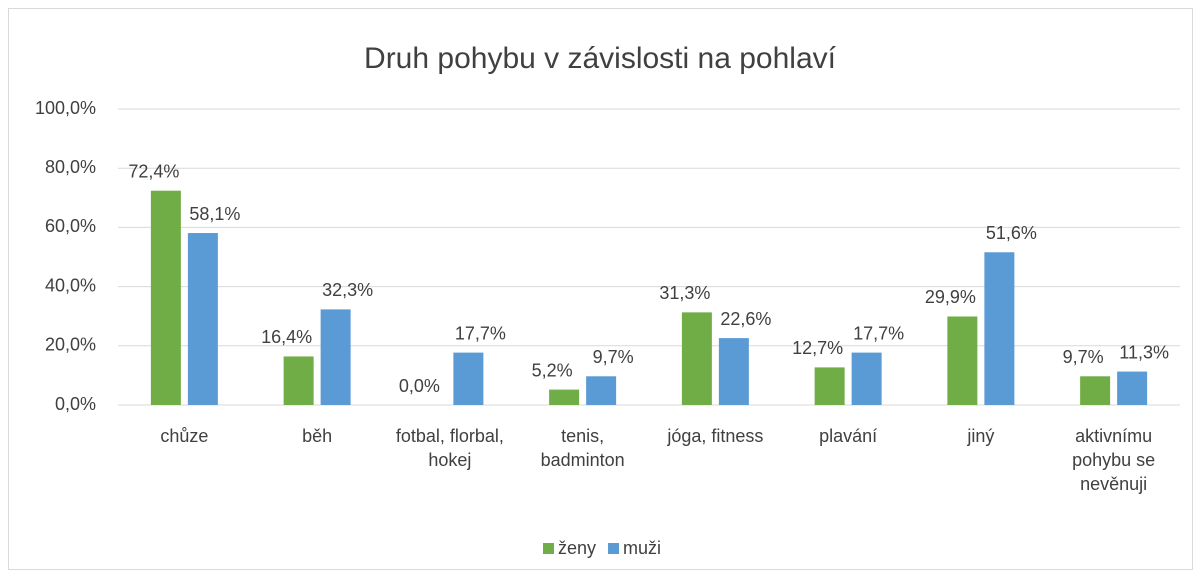 The image size is (1201, 578). Describe the element at coordinates (848, 436) in the screenshot. I see `x-tick-label: plavání` at that location.